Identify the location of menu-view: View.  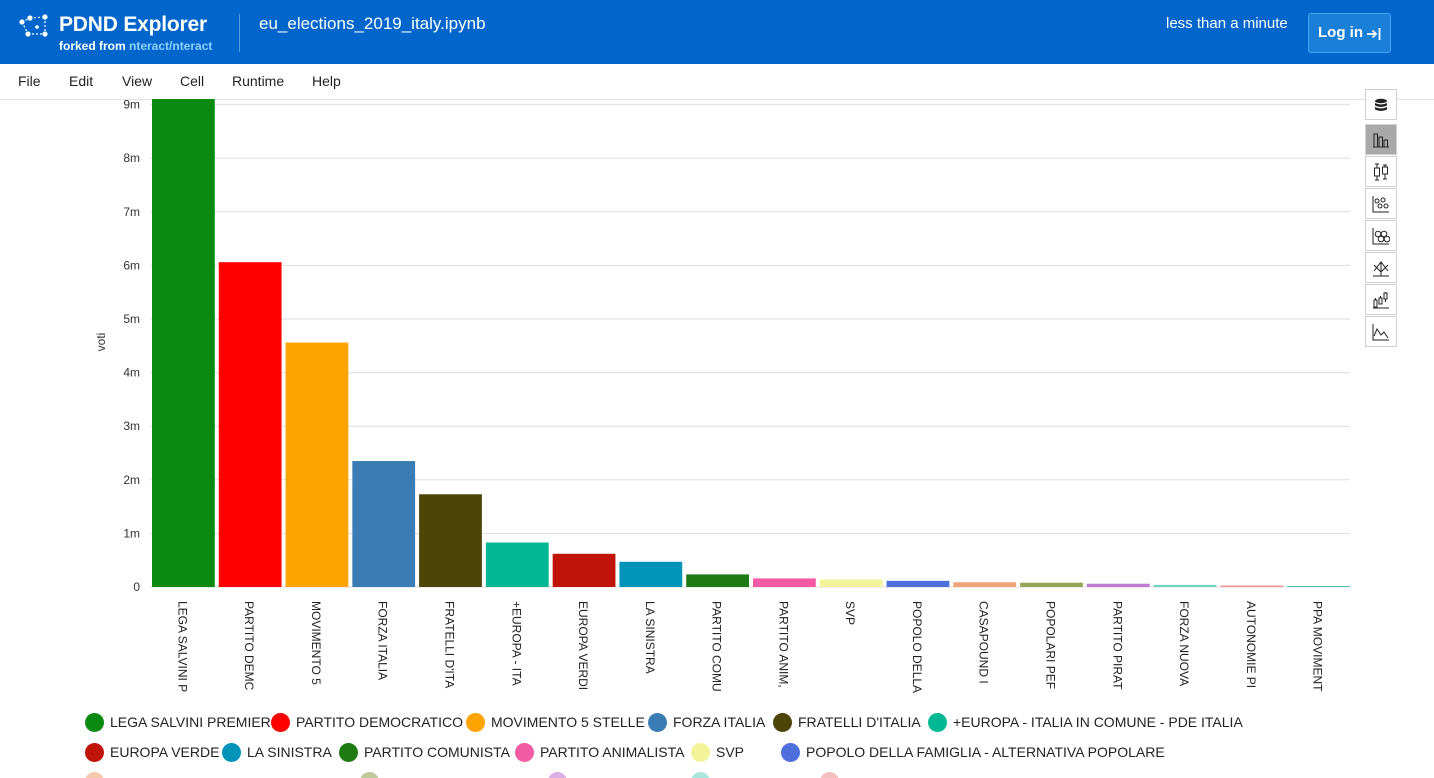
(137, 81).